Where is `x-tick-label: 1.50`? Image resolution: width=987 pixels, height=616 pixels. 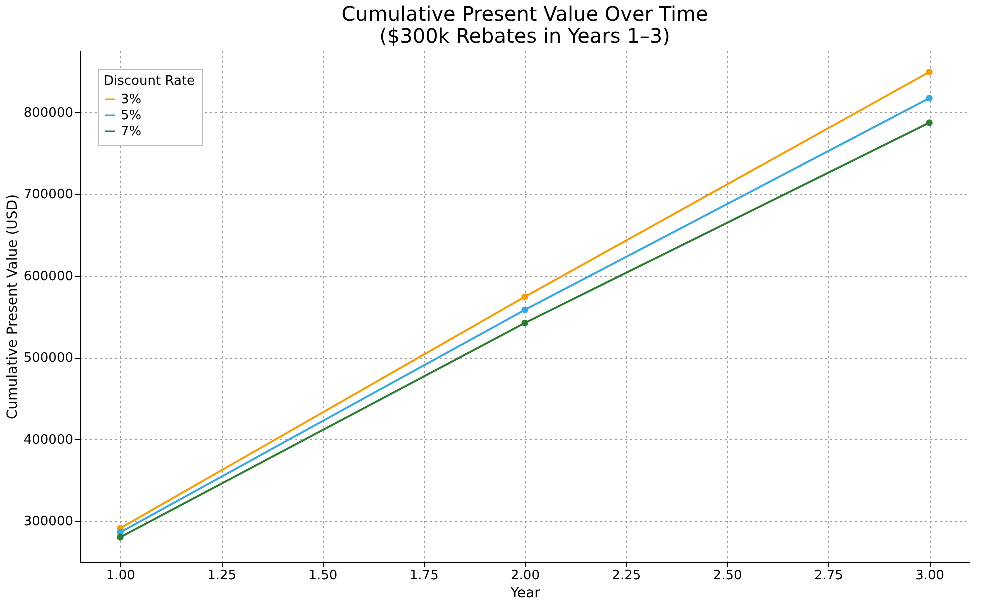
x-tick-label: 1.50 is located at coordinates (323, 576).